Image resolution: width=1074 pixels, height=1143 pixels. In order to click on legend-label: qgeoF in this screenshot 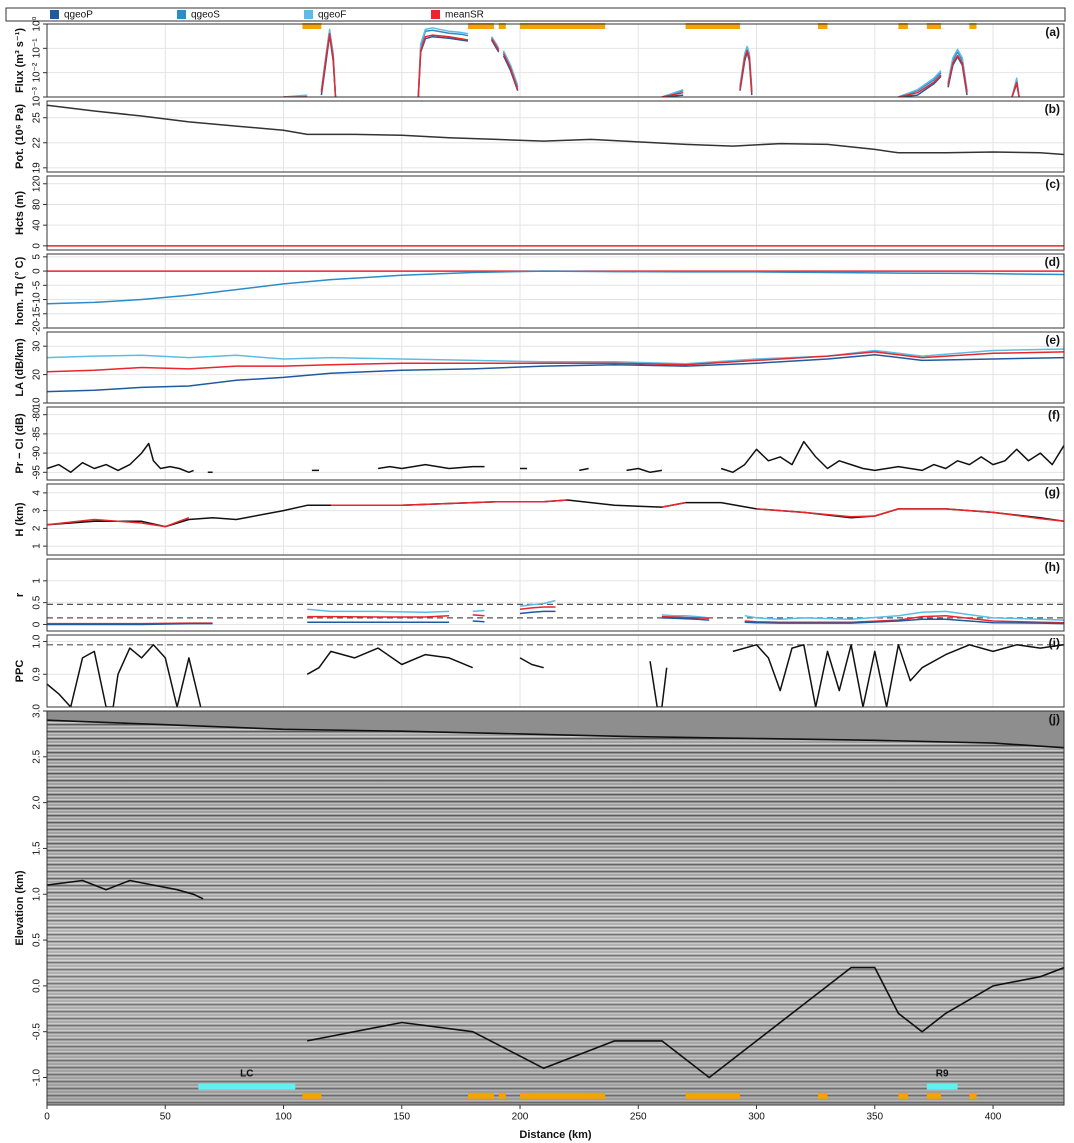, I will do `click(332, 15)`.